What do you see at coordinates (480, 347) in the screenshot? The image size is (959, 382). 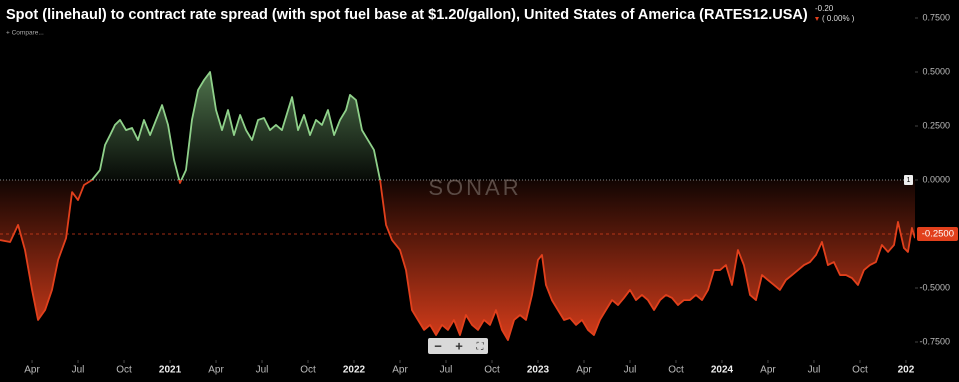 I see `reset-zoom: ⛶` at bounding box center [480, 347].